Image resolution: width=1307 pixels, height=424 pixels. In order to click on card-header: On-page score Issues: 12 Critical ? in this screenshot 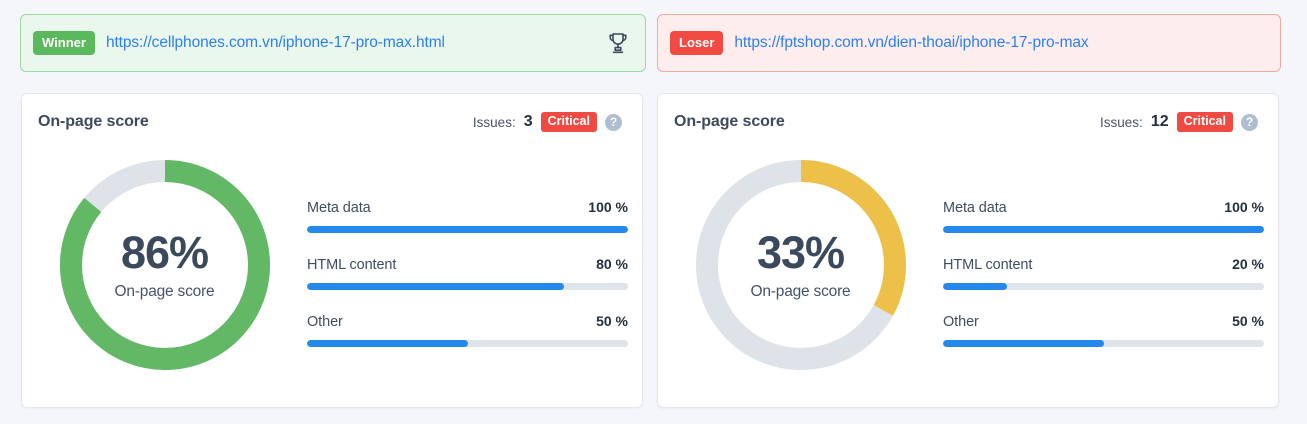, I will do `click(968, 122)`.